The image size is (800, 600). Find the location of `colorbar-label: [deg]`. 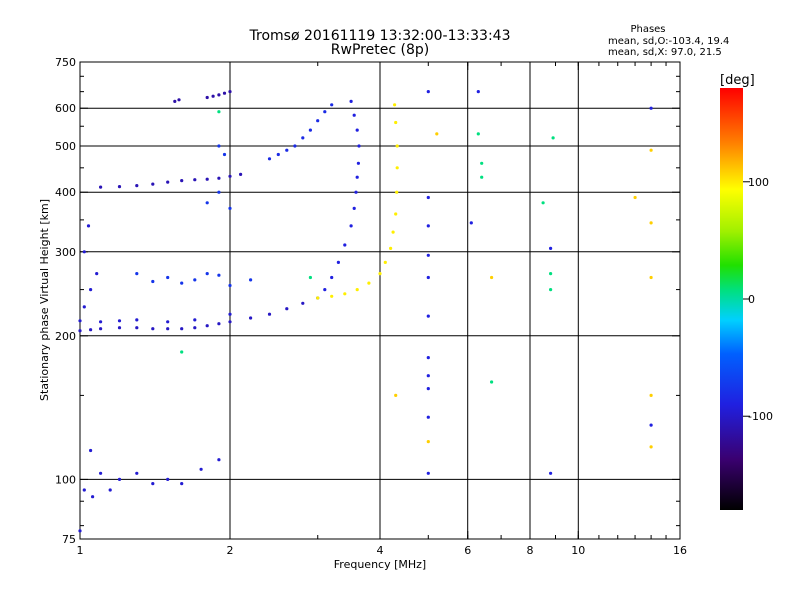

colorbar-label: [deg] is located at coordinates (737, 80).